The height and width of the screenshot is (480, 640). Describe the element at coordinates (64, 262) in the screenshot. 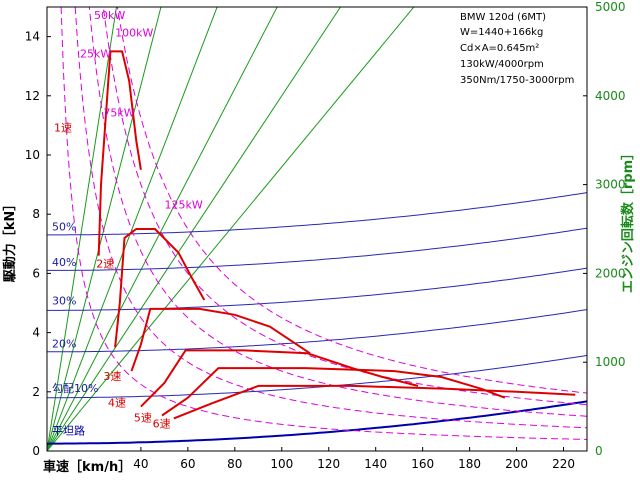

I see `grade-label-40: 40%` at that location.